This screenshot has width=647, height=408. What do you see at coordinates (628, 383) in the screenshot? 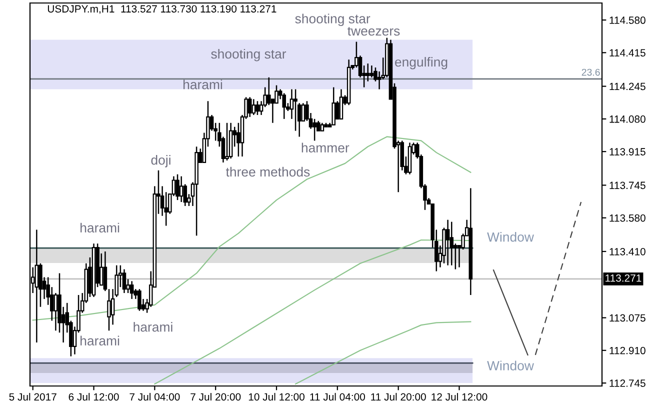
I see `y-tick-label: 112.745` at bounding box center [628, 383].